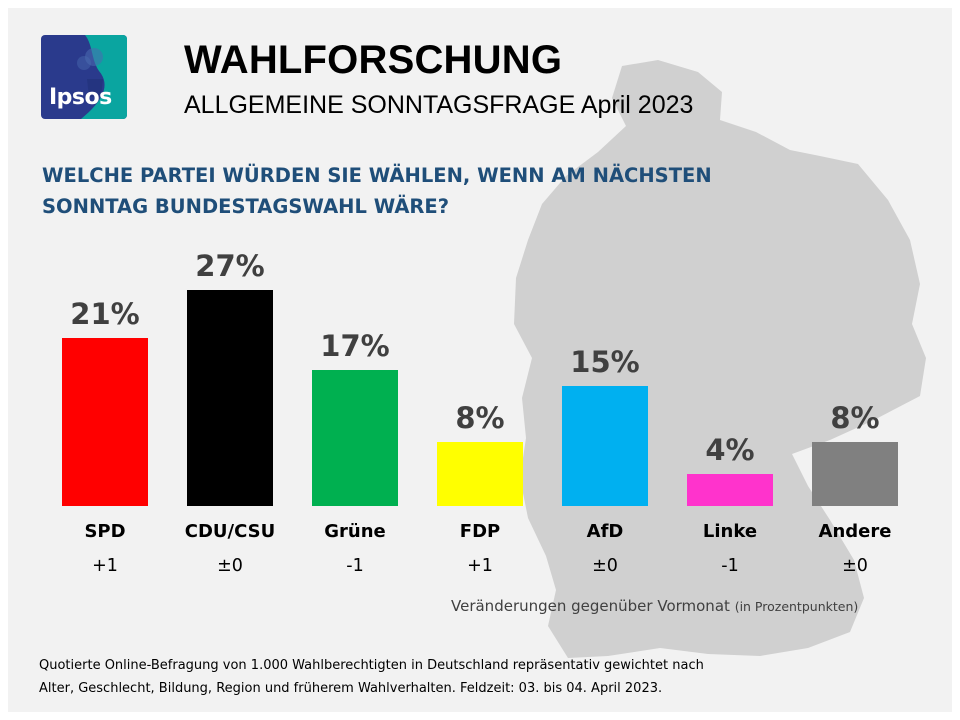  What do you see at coordinates (605, 531) in the screenshot?
I see `category-label-afd: AfD` at bounding box center [605, 531].